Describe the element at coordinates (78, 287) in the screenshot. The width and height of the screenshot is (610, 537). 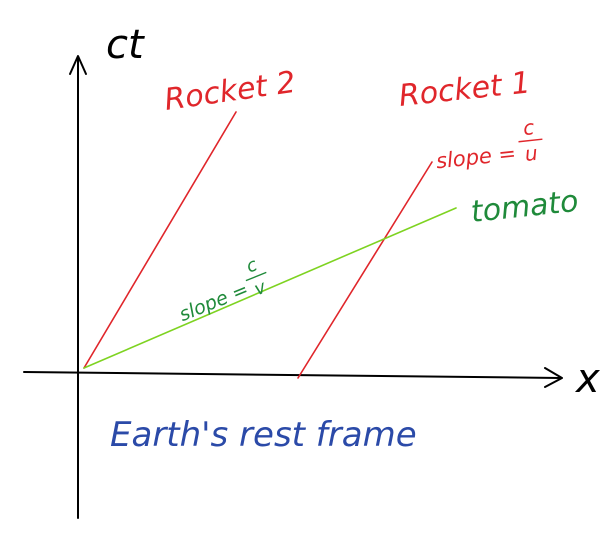
I see `ct-axis` at that location.